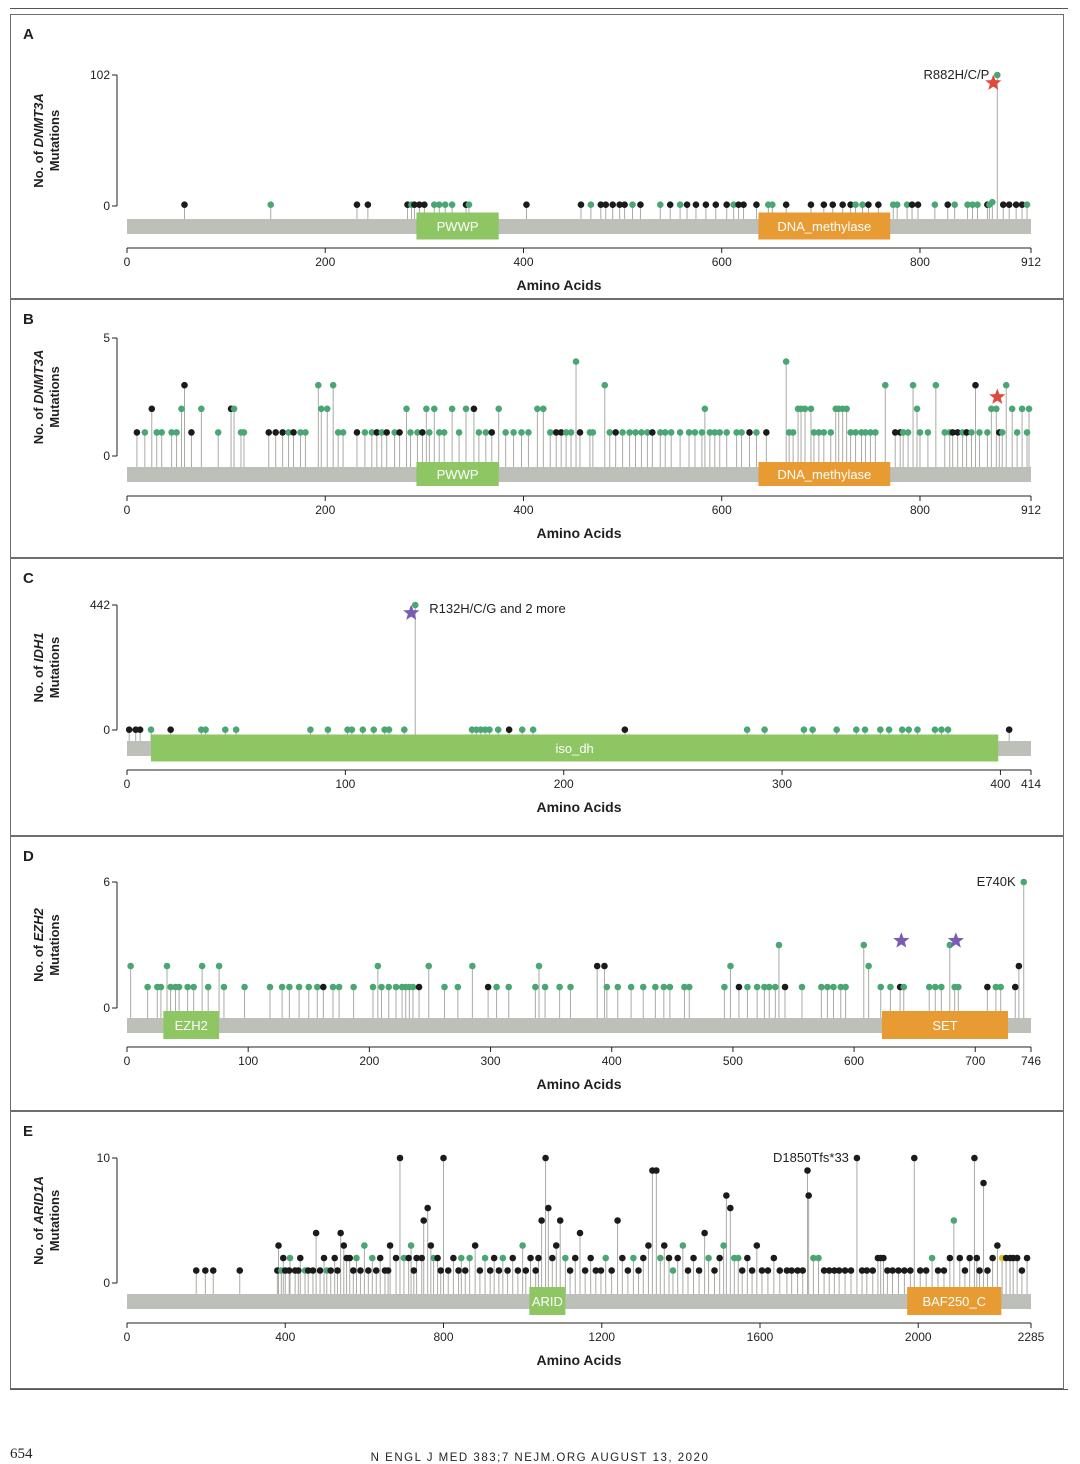  Describe the element at coordinates (21, 1454) in the screenshot. I see `page-number: 654` at that location.